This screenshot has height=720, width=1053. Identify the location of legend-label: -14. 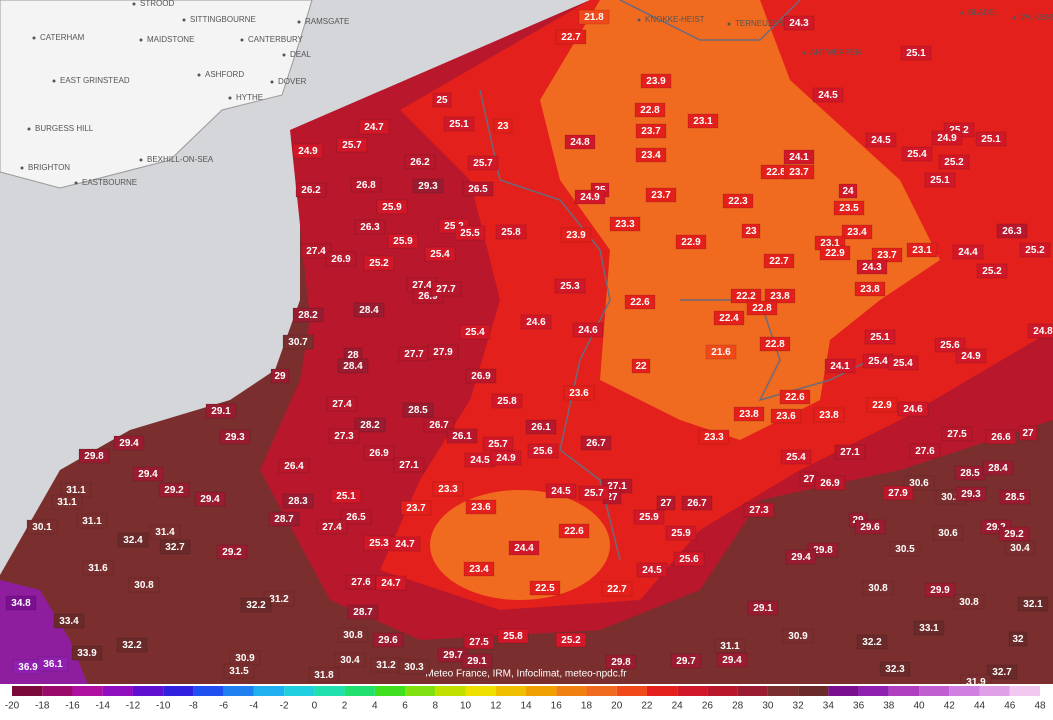
(102, 706).